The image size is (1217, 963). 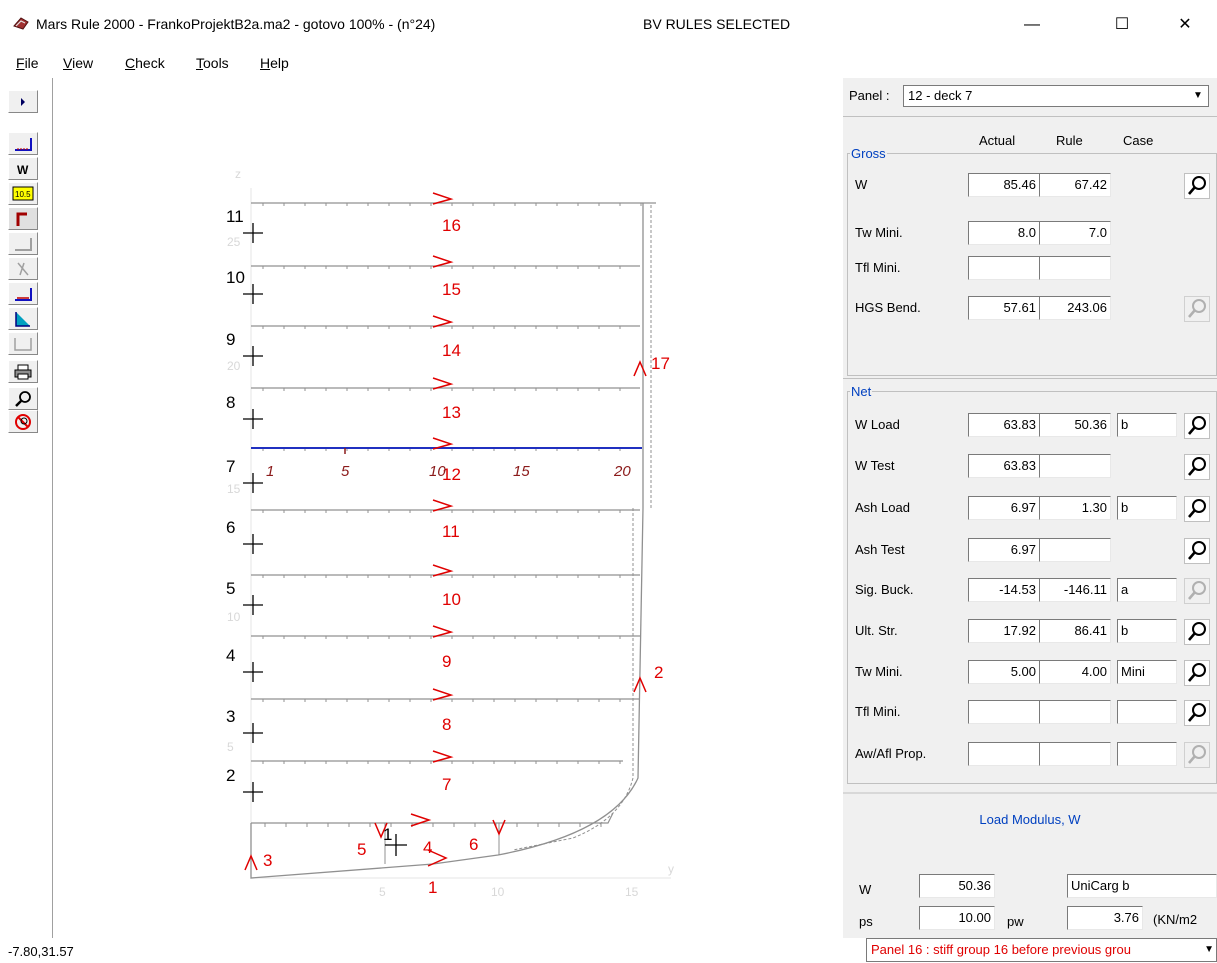 What do you see at coordinates (1056, 96) in the screenshot?
I see `panel-select: 12 - deck 7 ▼` at bounding box center [1056, 96].